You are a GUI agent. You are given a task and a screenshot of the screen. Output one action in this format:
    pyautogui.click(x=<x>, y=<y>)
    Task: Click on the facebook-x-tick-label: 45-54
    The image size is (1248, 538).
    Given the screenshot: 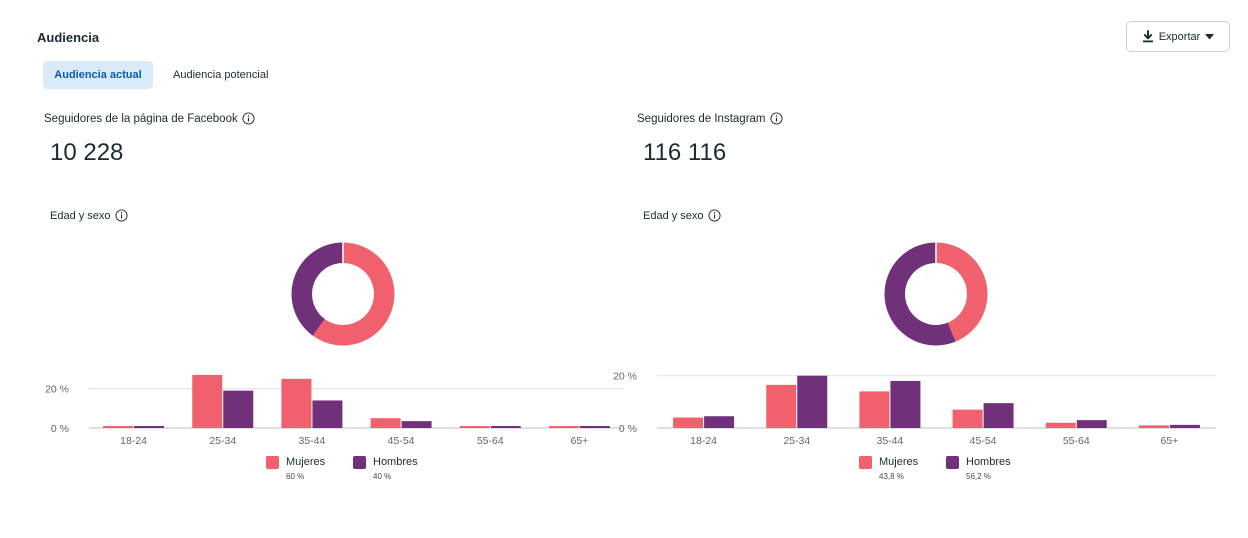 What is the action you would take?
    pyautogui.click(x=401, y=440)
    